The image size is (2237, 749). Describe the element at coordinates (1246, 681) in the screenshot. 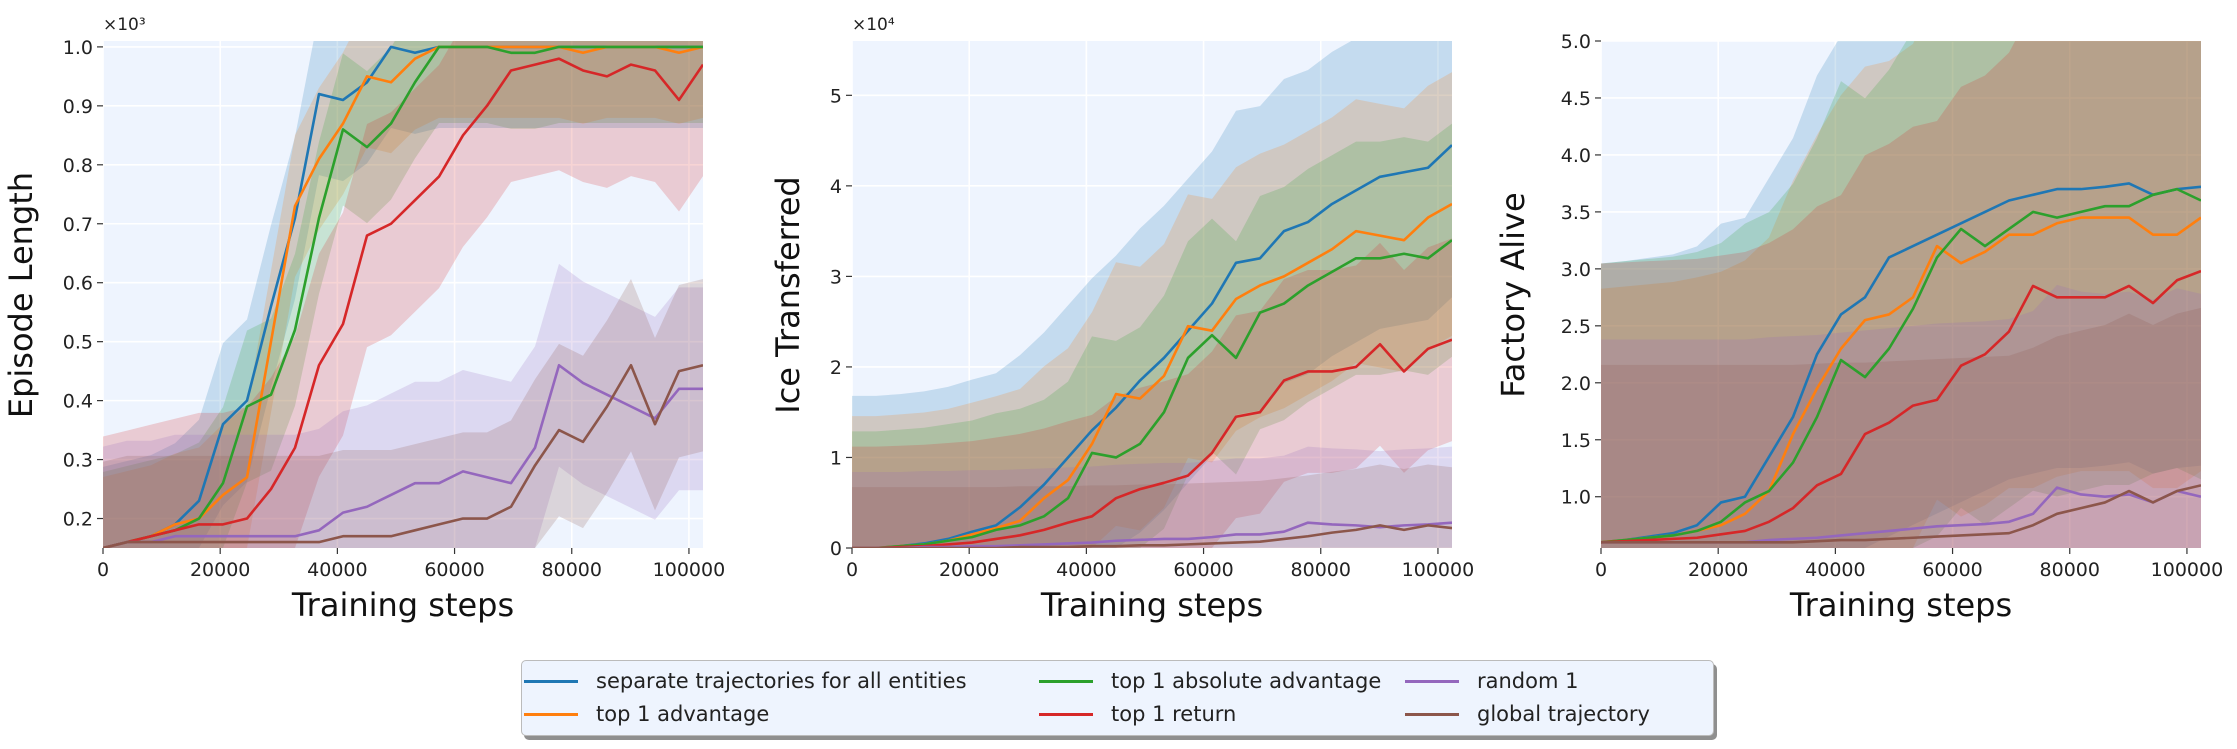

I see `legend-label: top 1 absolute advantage` at that location.